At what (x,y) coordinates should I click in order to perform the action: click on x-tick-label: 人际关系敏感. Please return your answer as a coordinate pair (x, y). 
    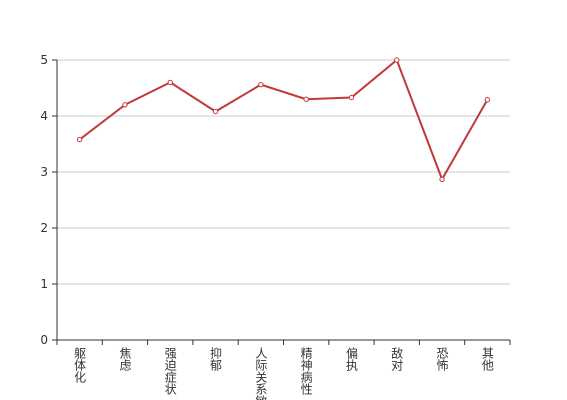
    Looking at the image, I should click on (261, 373).